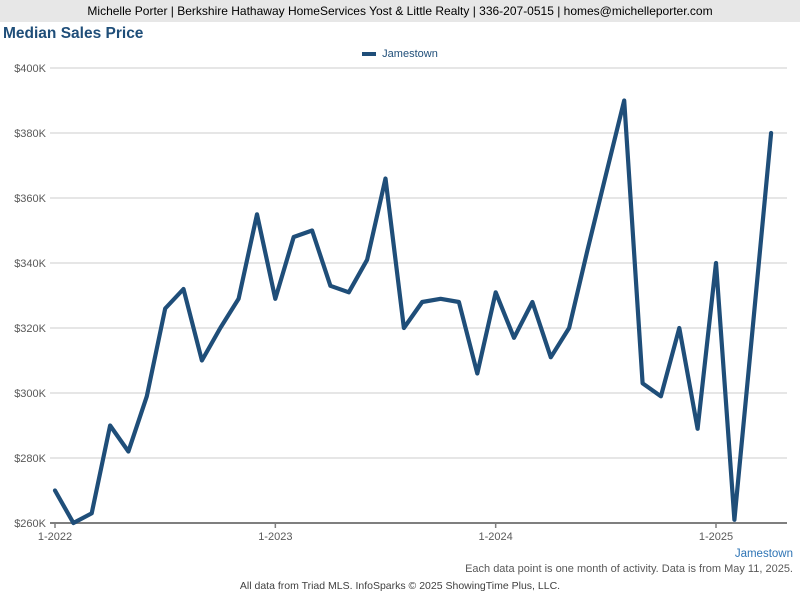 This screenshot has width=800, height=600. What do you see at coordinates (369, 54) in the screenshot?
I see `legend-line-swatch-icon` at bounding box center [369, 54].